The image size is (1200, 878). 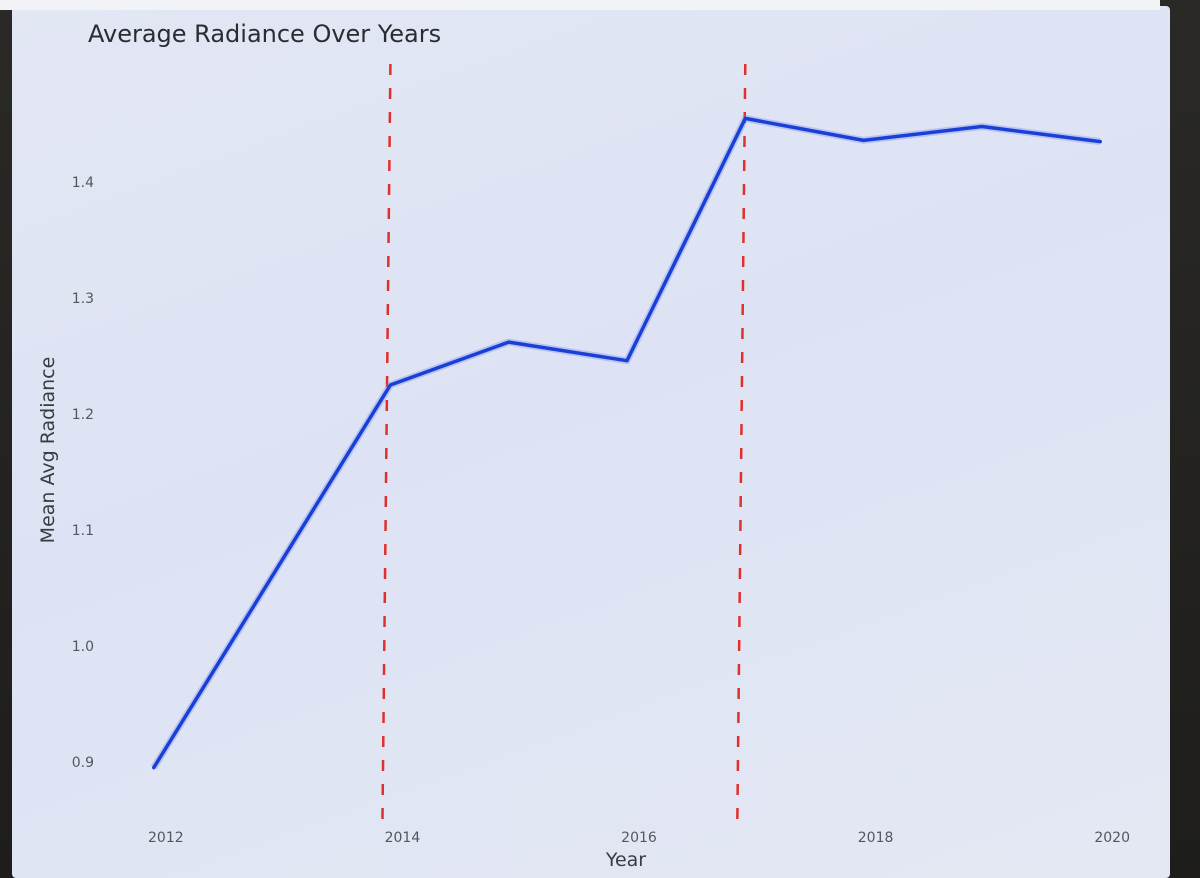 I want to click on y-tick-label: 1.0, so click(x=83, y=647).